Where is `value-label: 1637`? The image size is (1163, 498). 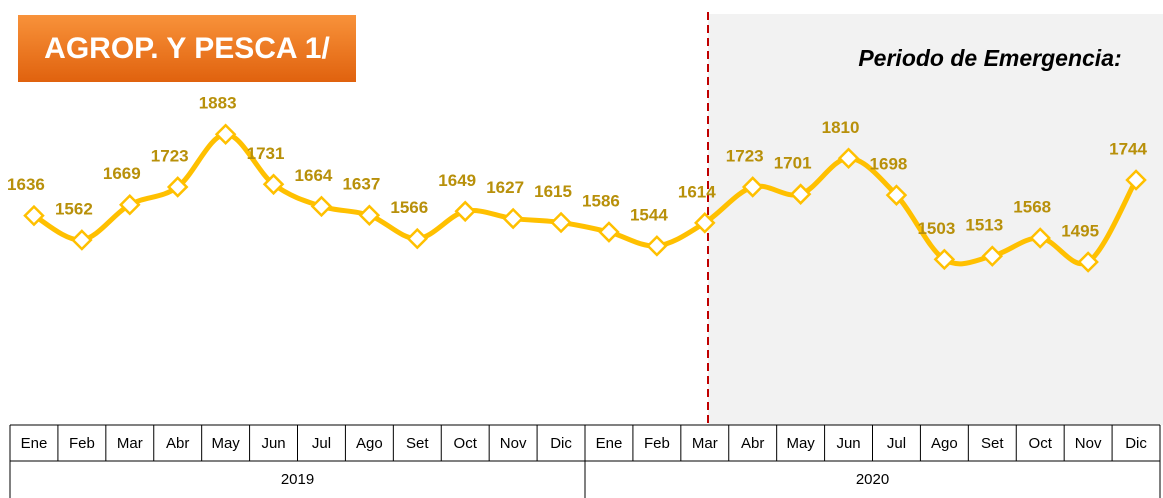
value-label: 1637 is located at coordinates (361, 184).